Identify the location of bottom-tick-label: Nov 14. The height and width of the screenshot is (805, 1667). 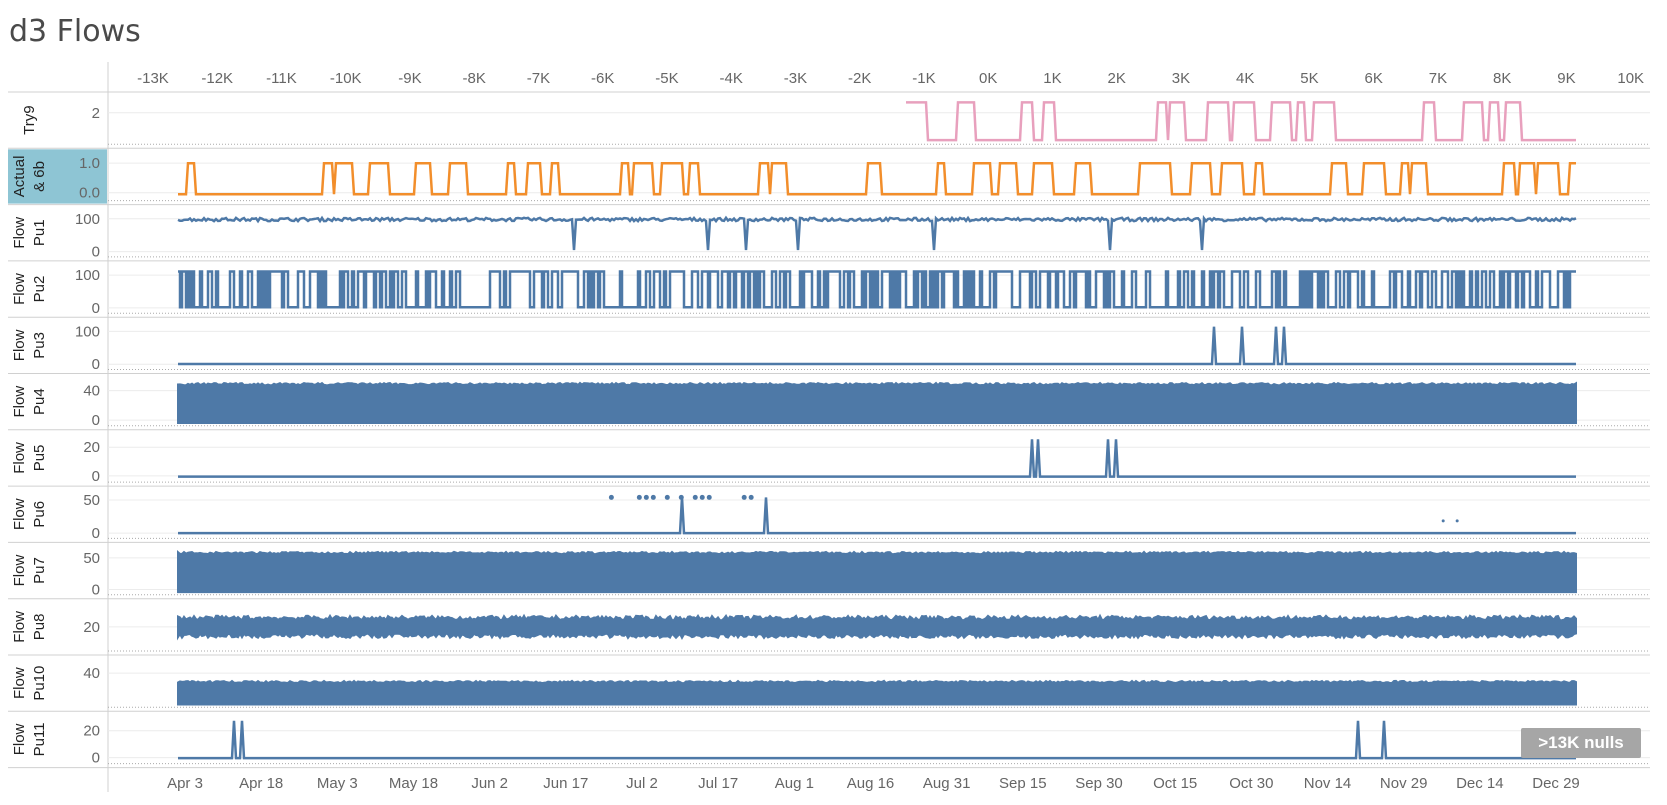
(1328, 783).